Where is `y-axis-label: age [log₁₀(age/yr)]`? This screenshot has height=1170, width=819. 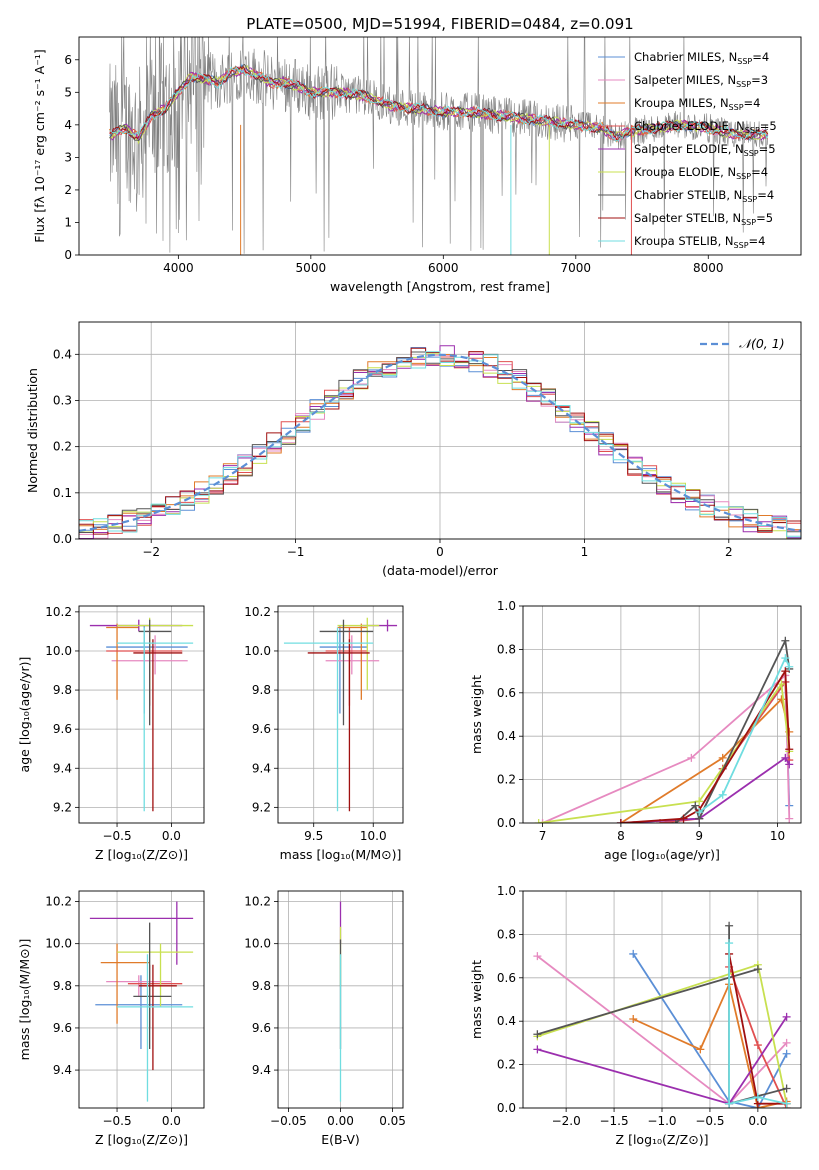
y-axis-label: age [log₁₀(age/yr)] is located at coordinates (24, 715).